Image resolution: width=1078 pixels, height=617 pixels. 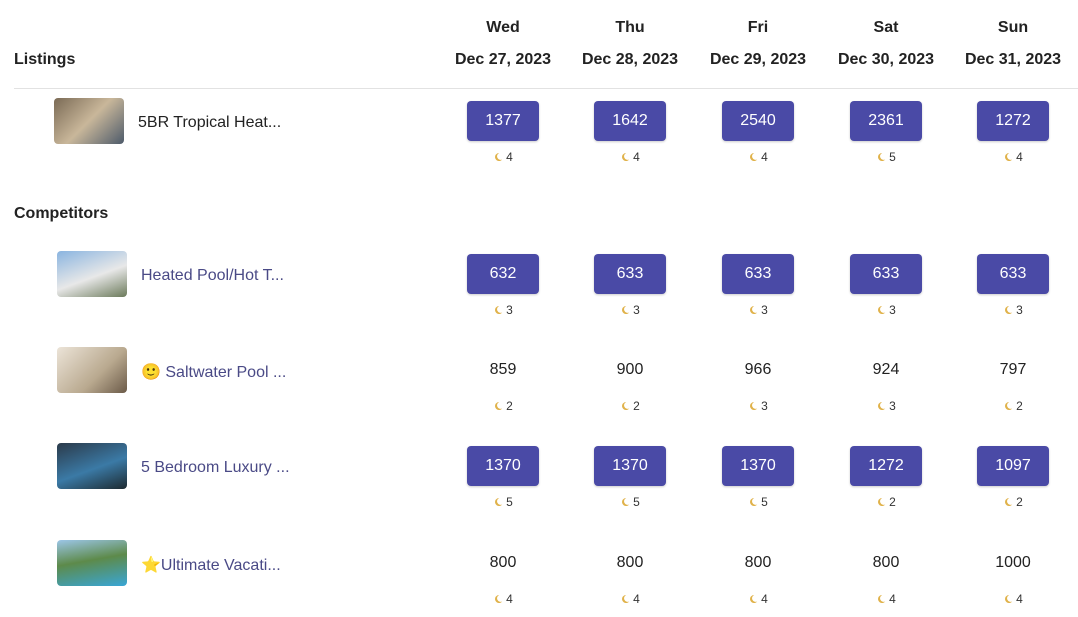 What do you see at coordinates (886, 59) in the screenshot?
I see `day-date: Dec 30, 2023` at bounding box center [886, 59].